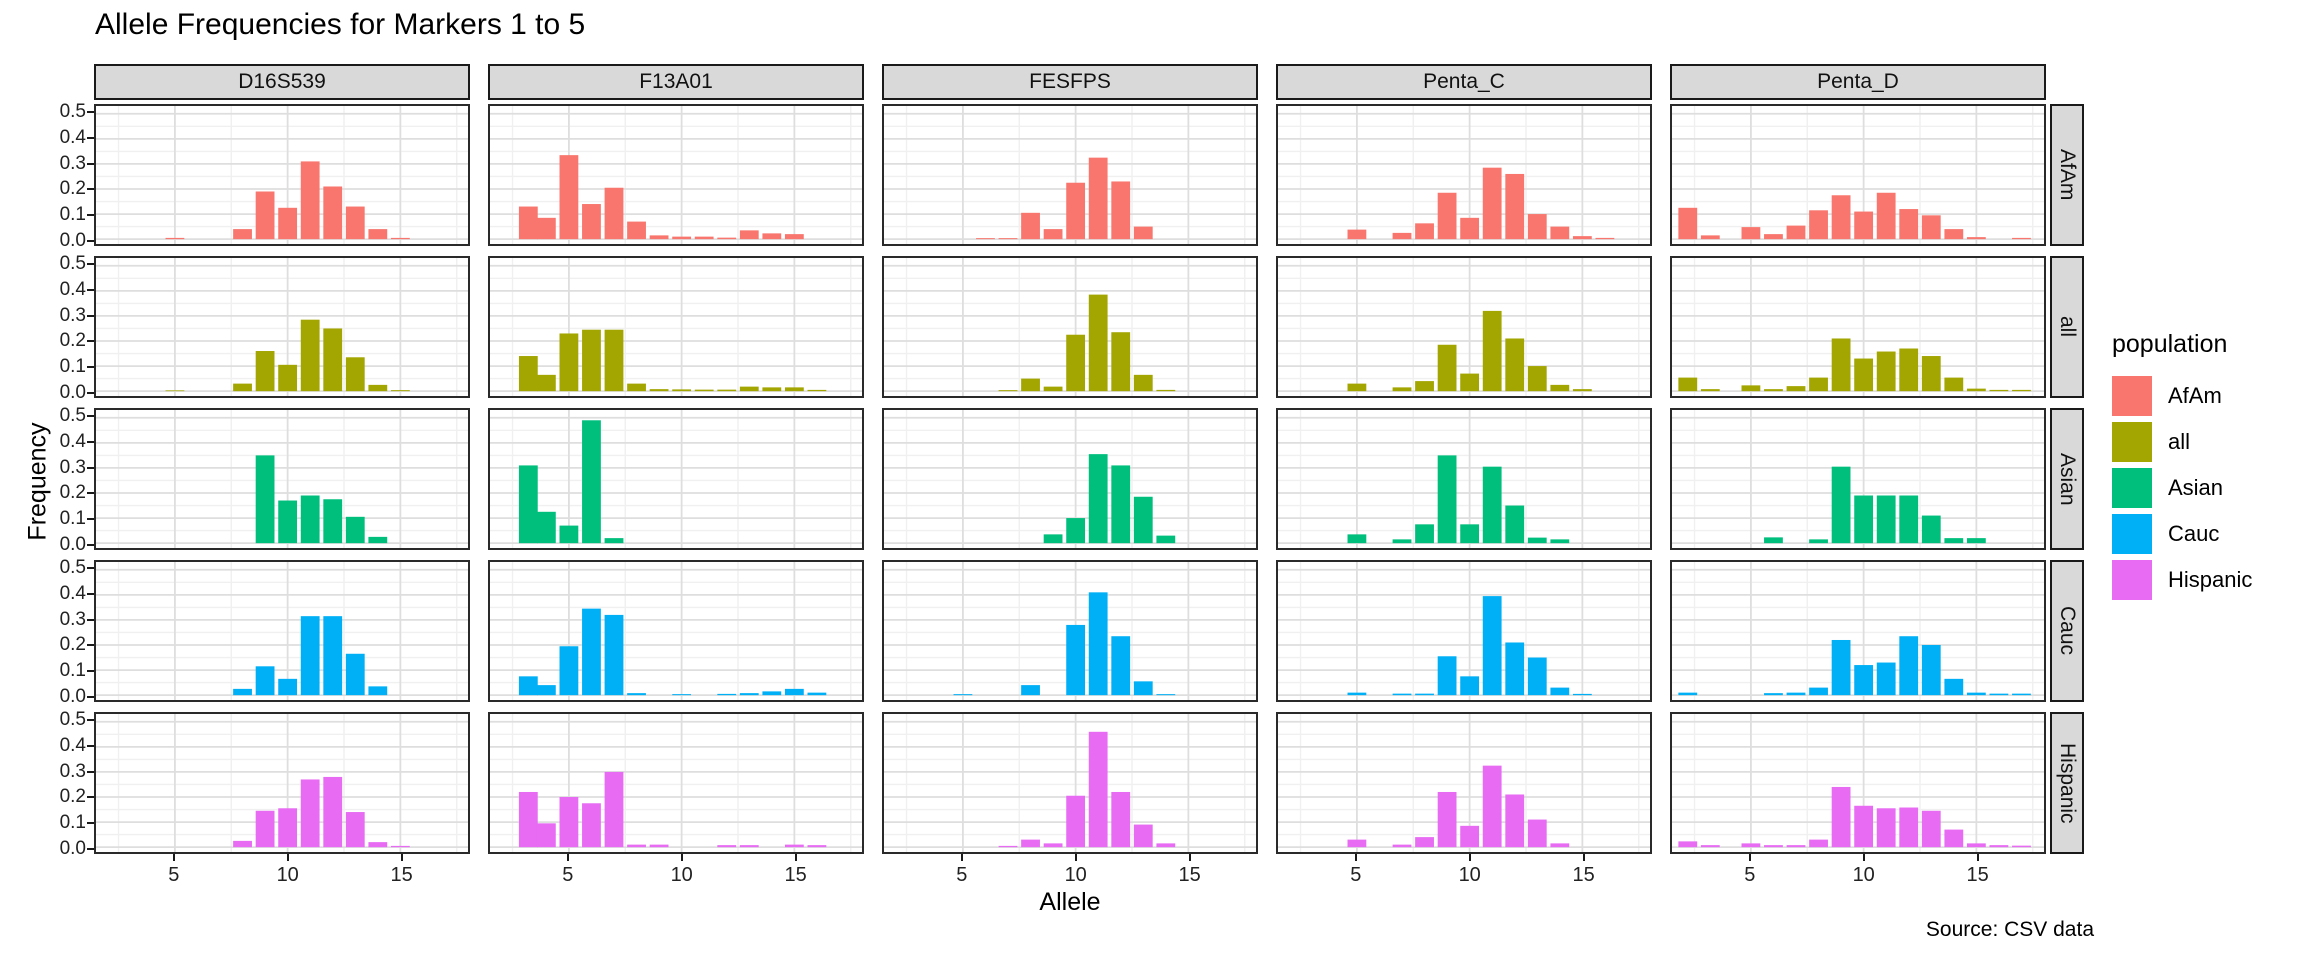 This screenshot has width=2304, height=960. Describe the element at coordinates (1710, 237) in the screenshot. I see `bar-Penta_D-AfAm-allele-3.2` at that location.